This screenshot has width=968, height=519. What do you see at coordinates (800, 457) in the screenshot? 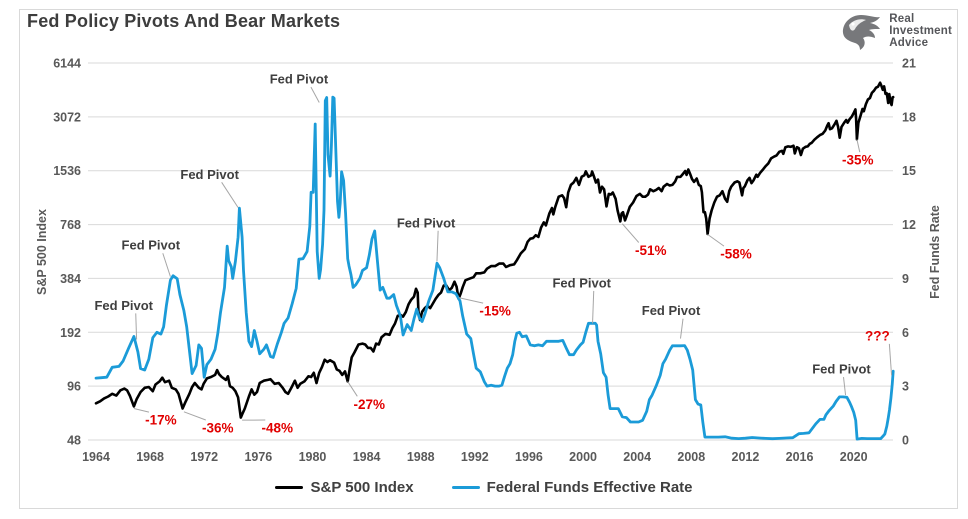
I see `x-tick-label: 2016` at bounding box center [800, 457].